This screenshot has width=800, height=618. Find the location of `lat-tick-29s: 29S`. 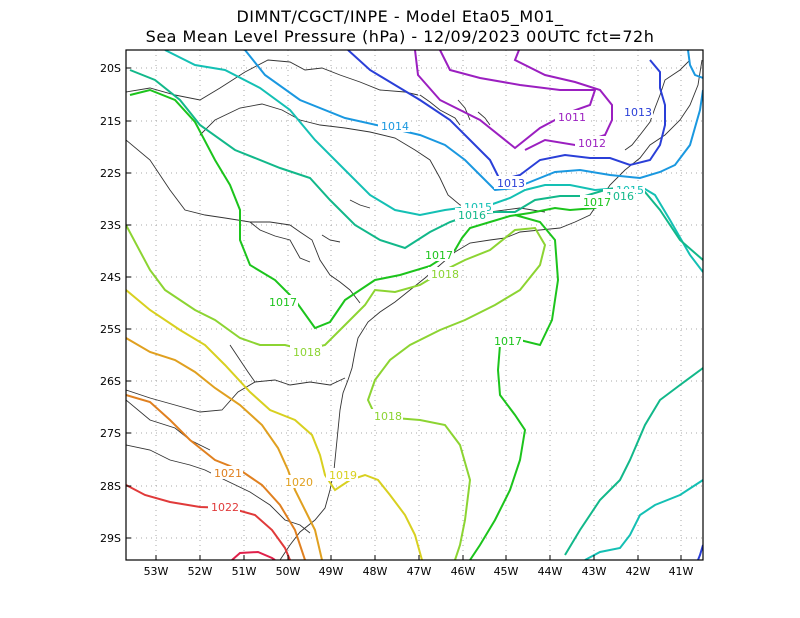

lat-tick-29s: 29S is located at coordinates (110, 538).